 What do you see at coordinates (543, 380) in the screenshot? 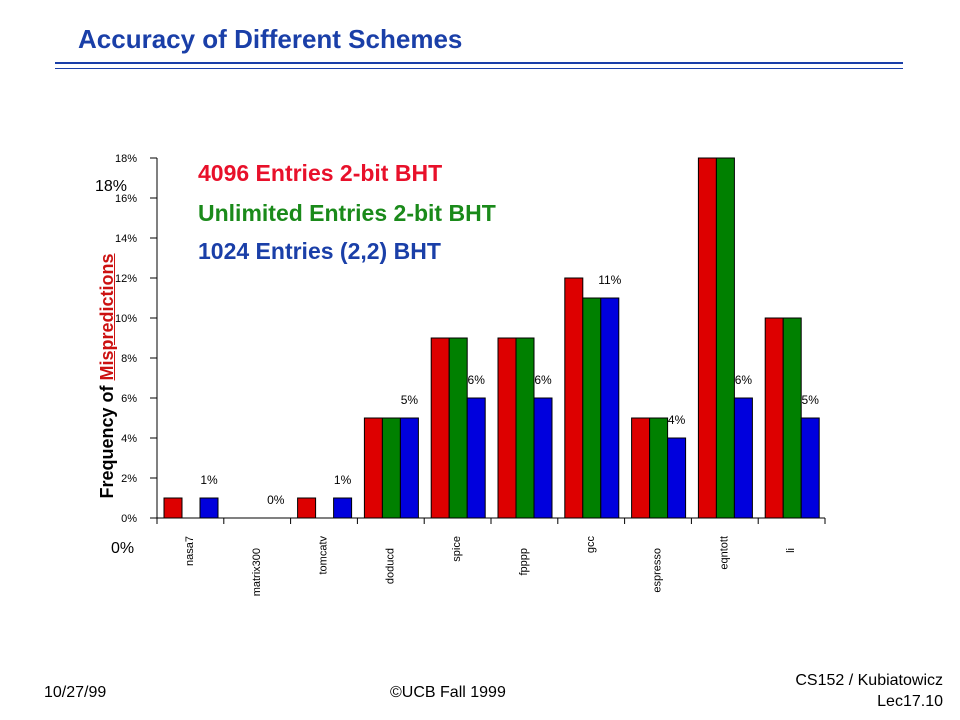
I see `data-label-fpppp: 6%` at bounding box center [543, 380].